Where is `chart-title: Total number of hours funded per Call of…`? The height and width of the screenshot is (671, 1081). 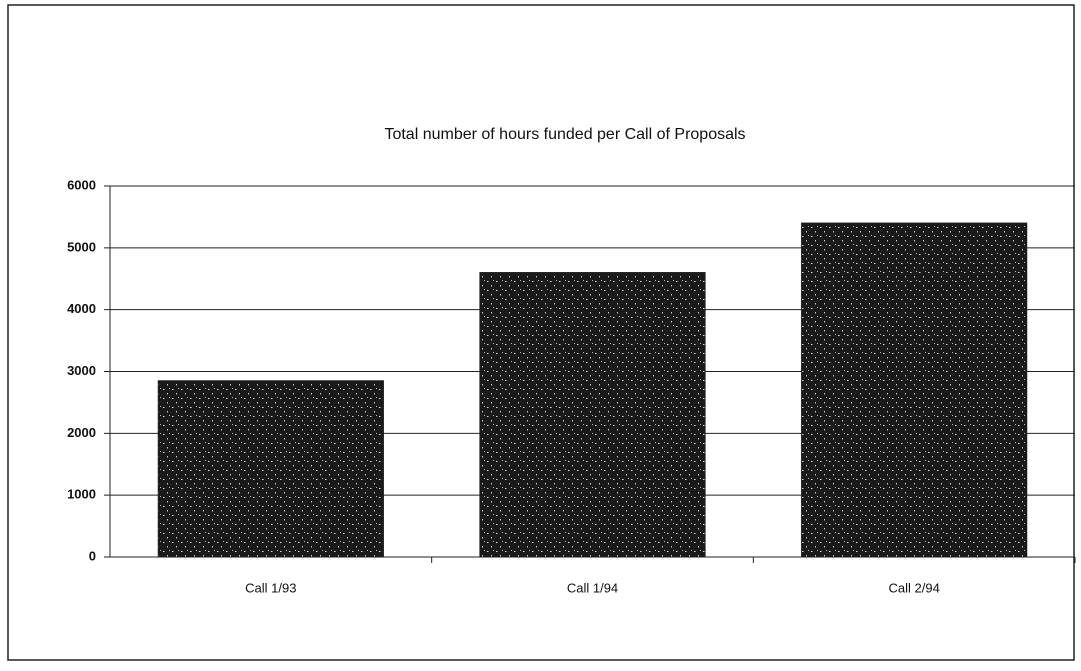
chart-title: Total number of hours funded per Call of… is located at coordinates (564, 134).